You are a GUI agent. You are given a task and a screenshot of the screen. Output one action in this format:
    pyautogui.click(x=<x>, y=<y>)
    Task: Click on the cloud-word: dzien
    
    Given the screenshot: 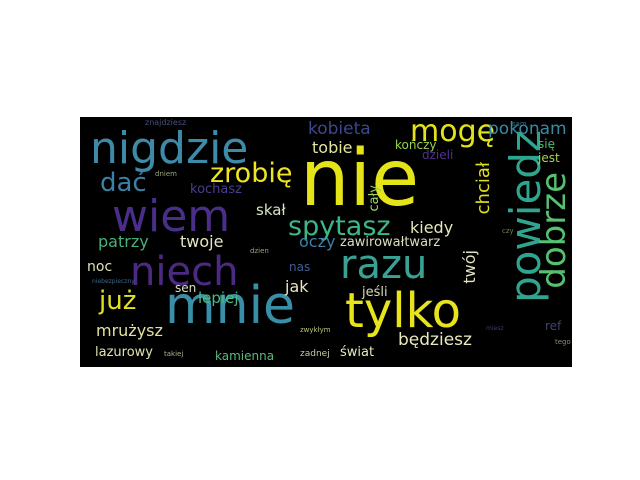 What is the action you would take?
    pyautogui.click(x=259, y=251)
    